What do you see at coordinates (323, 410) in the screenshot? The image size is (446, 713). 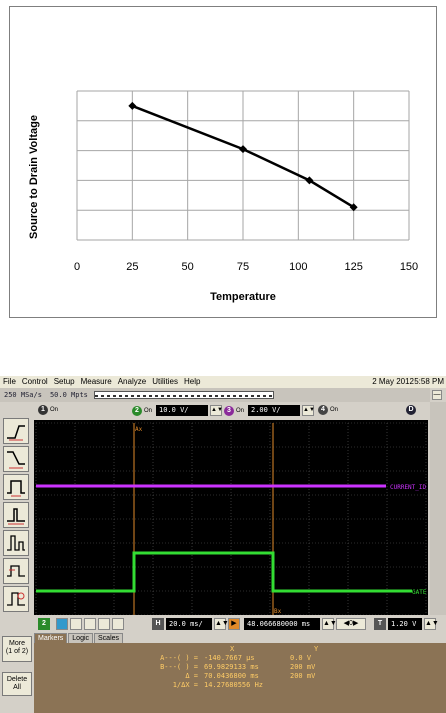 I see `channel-4-badge: 4` at bounding box center [323, 410].